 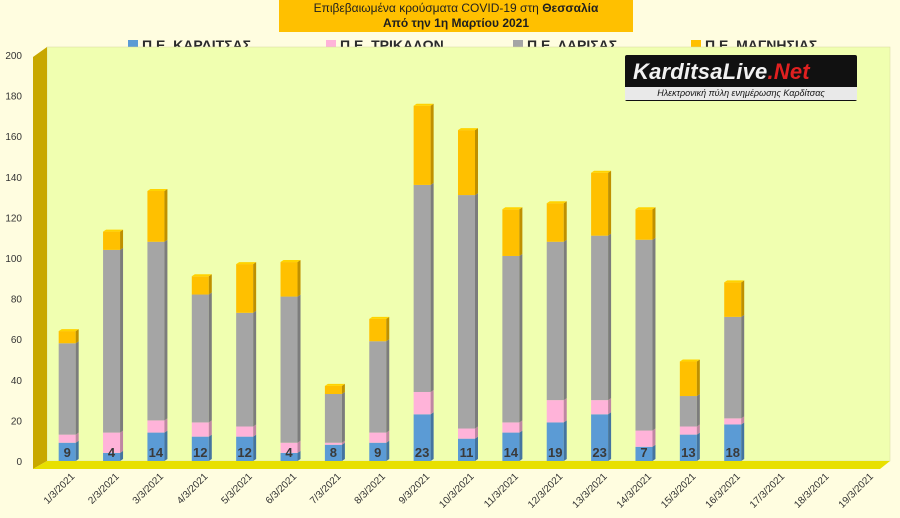 I want to click on legend-swatch-larisa, so click(x=518, y=45).